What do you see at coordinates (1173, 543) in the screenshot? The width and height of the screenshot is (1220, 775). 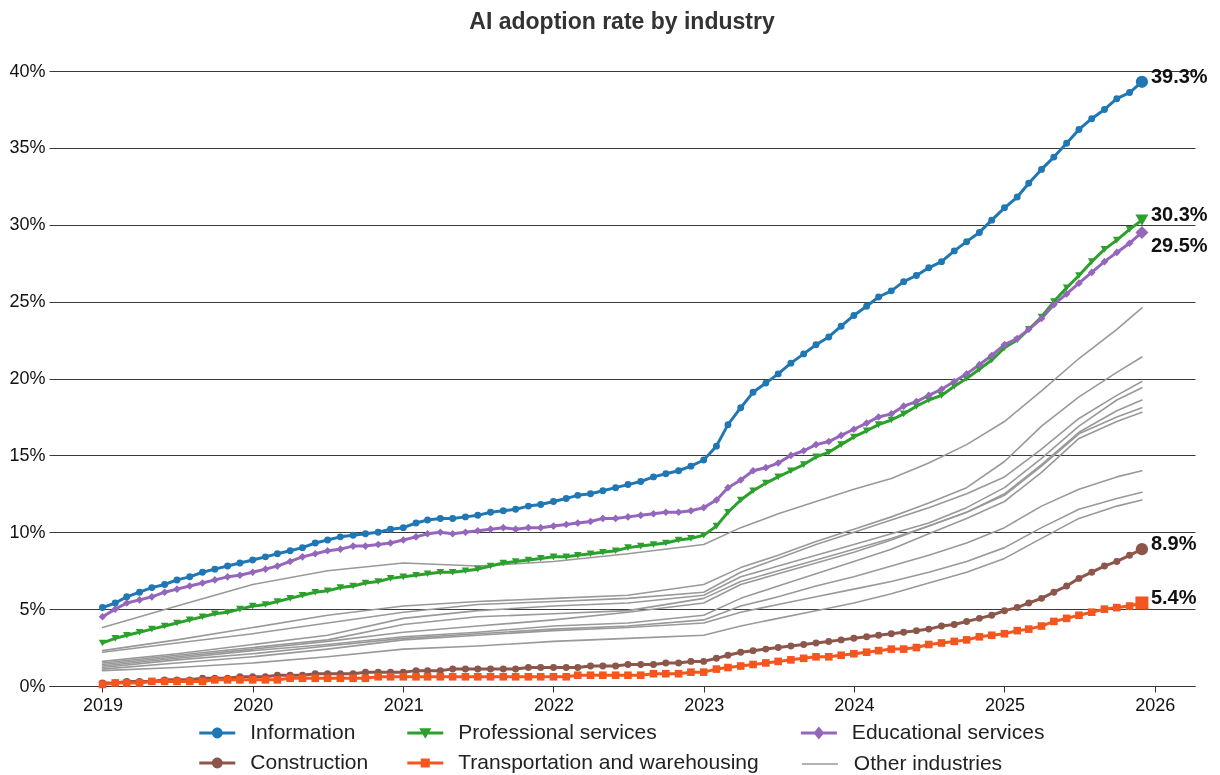 I see `data-label: 8.9%` at bounding box center [1173, 543].